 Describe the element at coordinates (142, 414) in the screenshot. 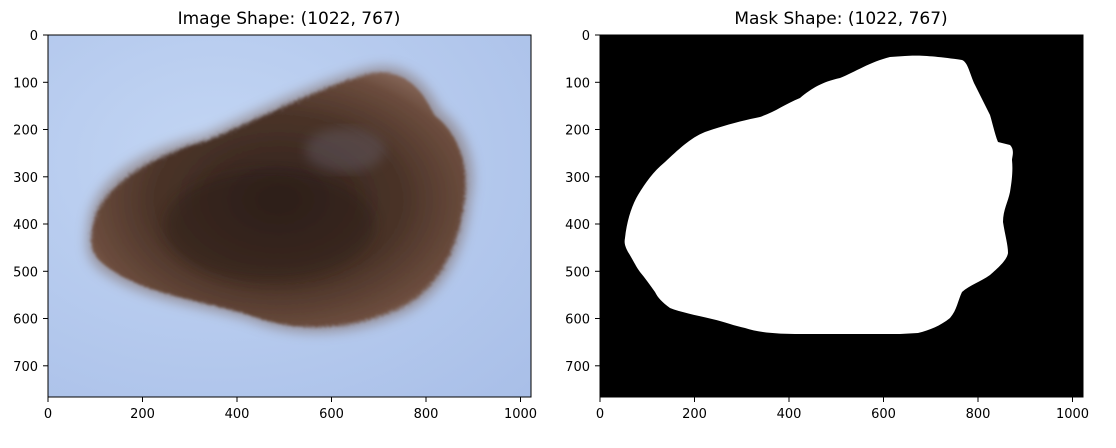

I see `image-x-tick-label: 200` at that location.